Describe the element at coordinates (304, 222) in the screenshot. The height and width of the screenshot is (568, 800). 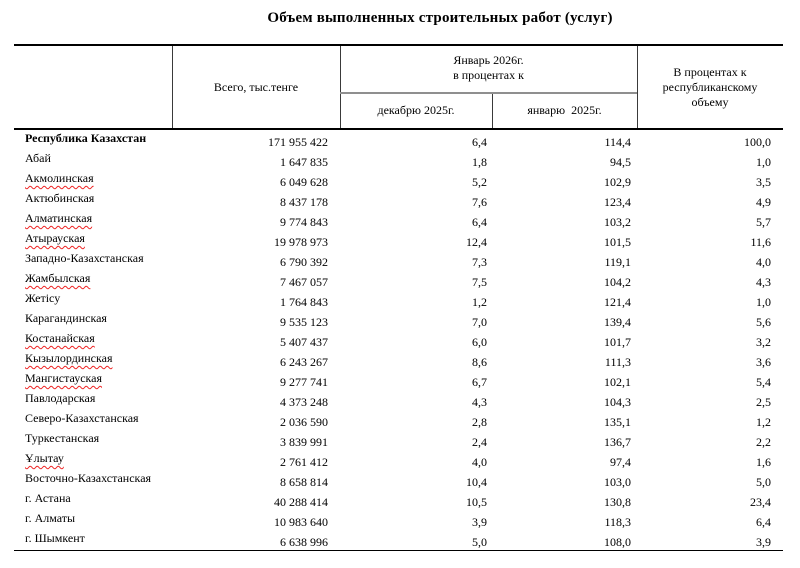
I see `total-value-cell: 9 774 843` at that location.